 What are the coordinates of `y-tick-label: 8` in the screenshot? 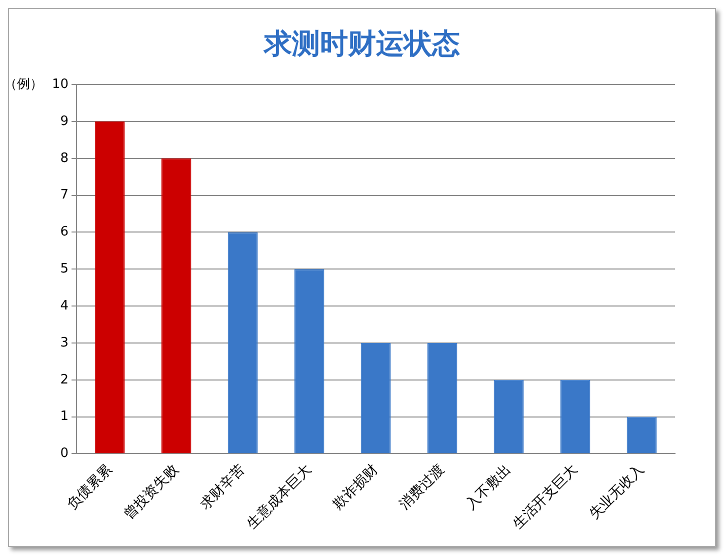 It's located at (64, 158).